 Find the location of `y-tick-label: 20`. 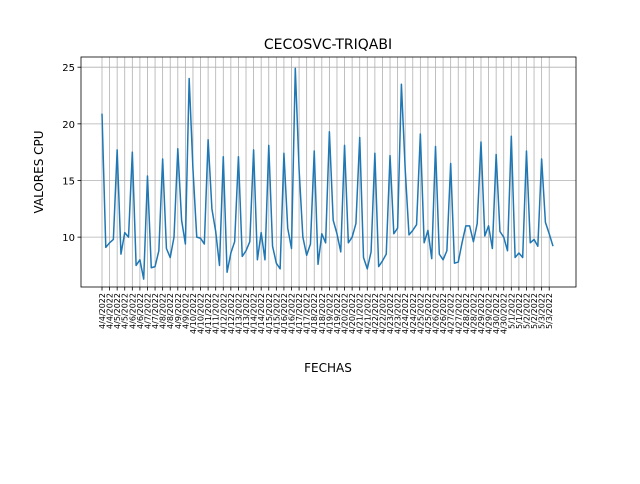

y-tick-label: 20 is located at coordinates (68, 125).